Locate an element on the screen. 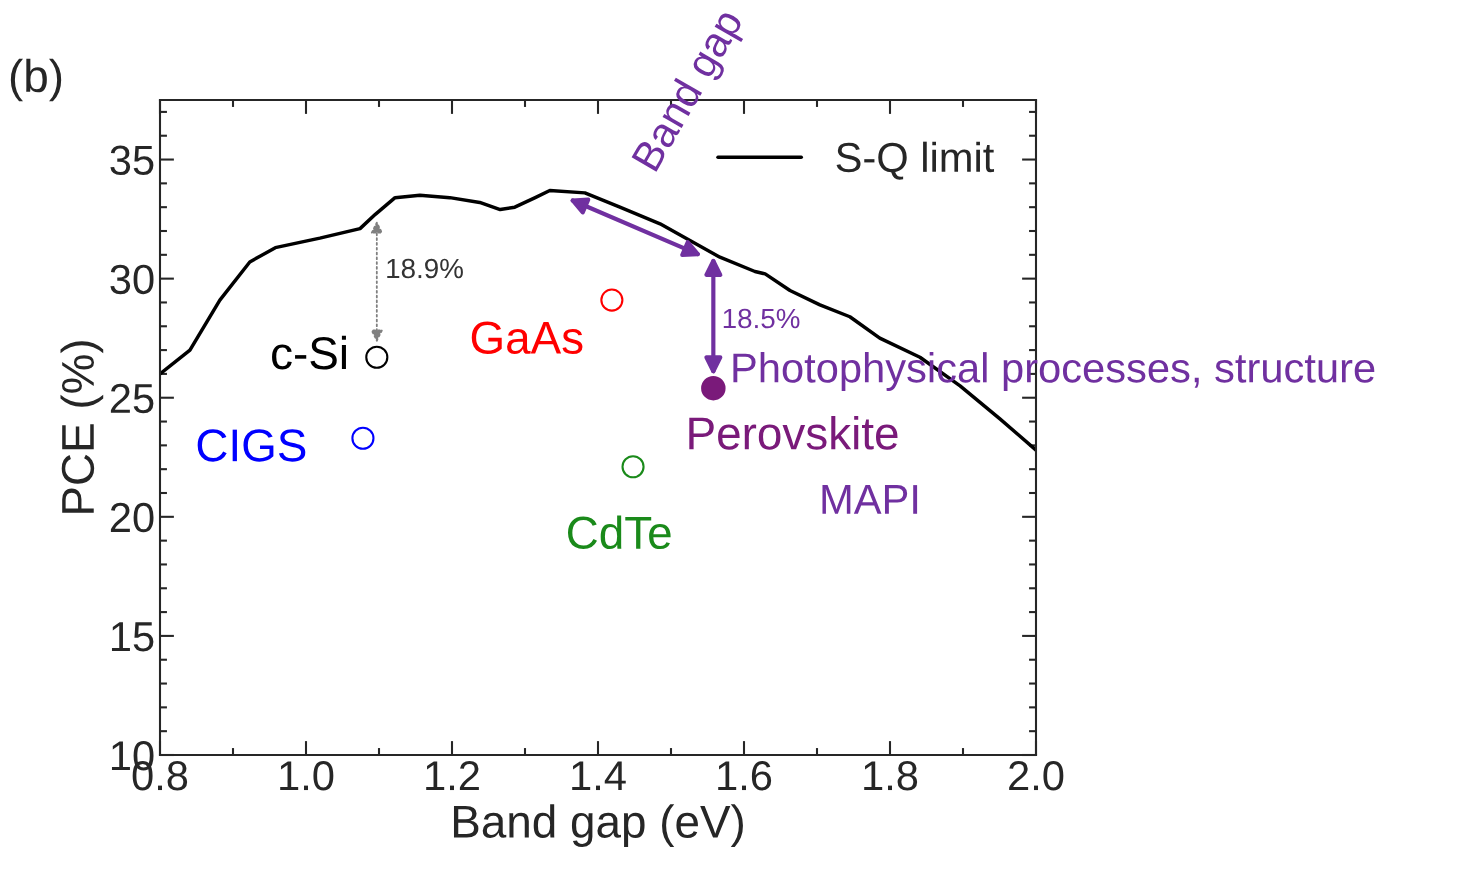  text: S-Q limit is located at coordinates (915, 160).